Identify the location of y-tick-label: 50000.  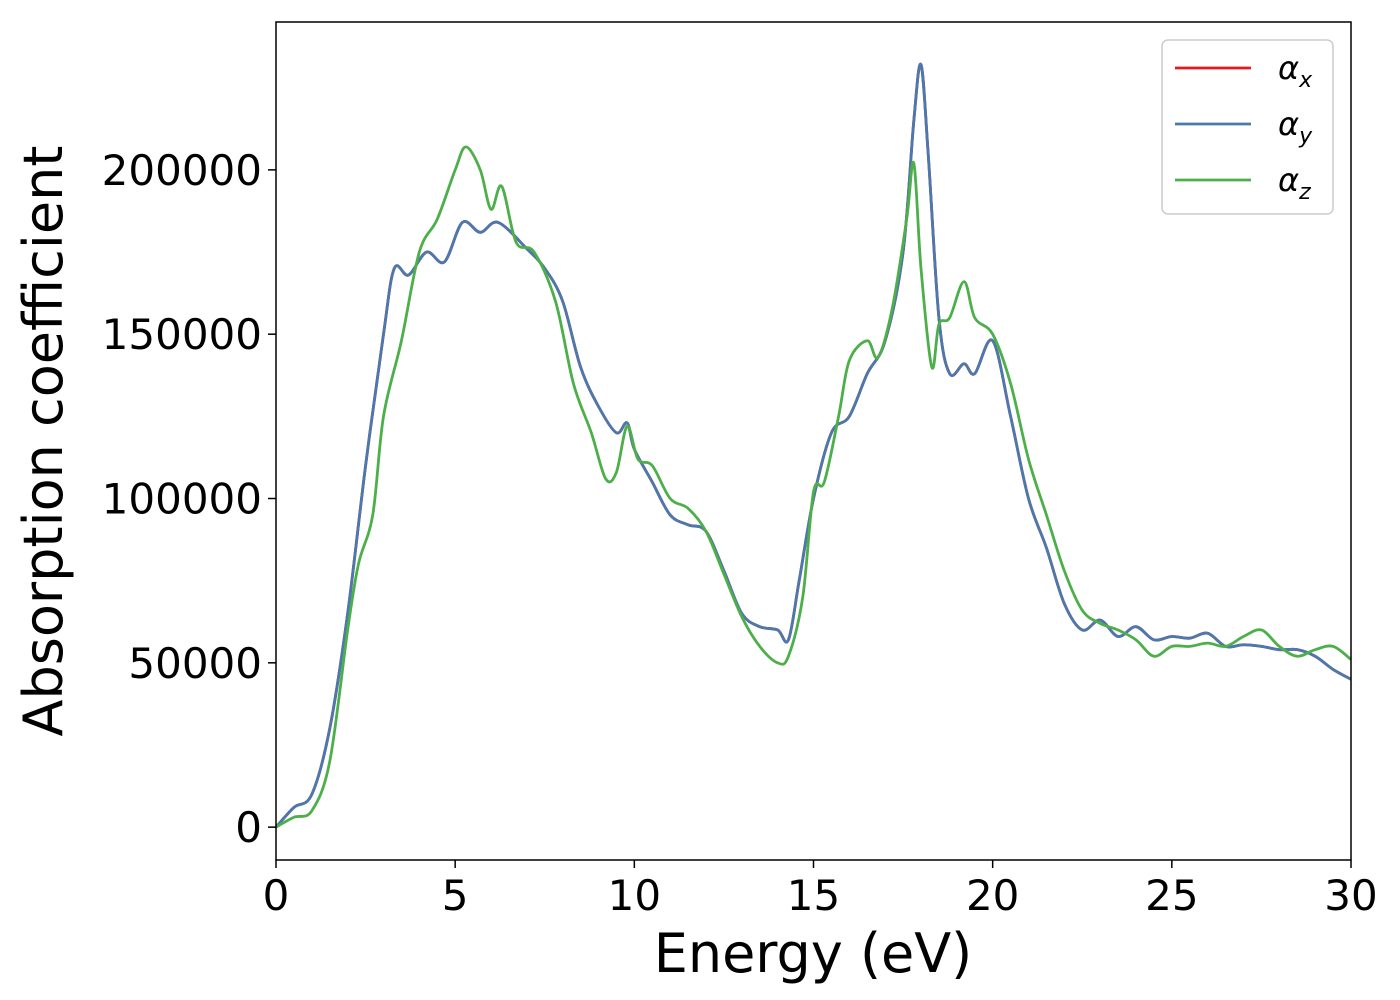
(195, 663).